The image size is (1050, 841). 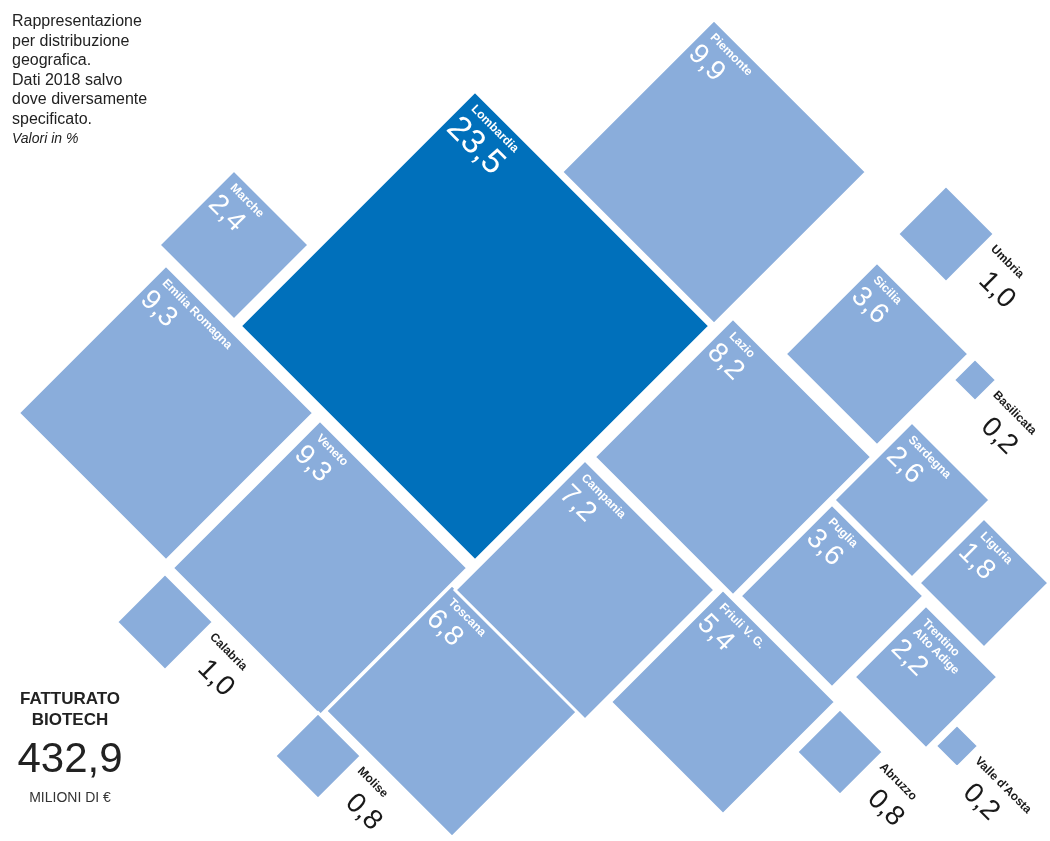 What do you see at coordinates (70, 757) in the screenshot?
I see `text: 432,9` at bounding box center [70, 757].